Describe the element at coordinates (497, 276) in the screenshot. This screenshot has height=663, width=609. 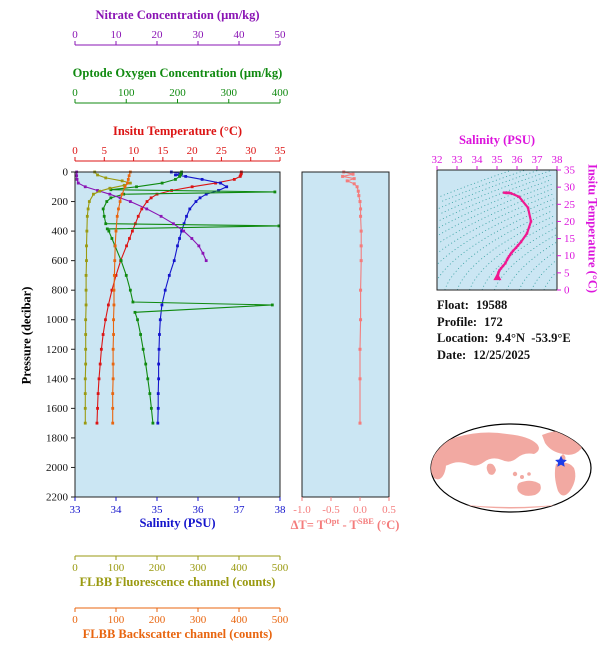
I see `deepest-point-marker` at that location.